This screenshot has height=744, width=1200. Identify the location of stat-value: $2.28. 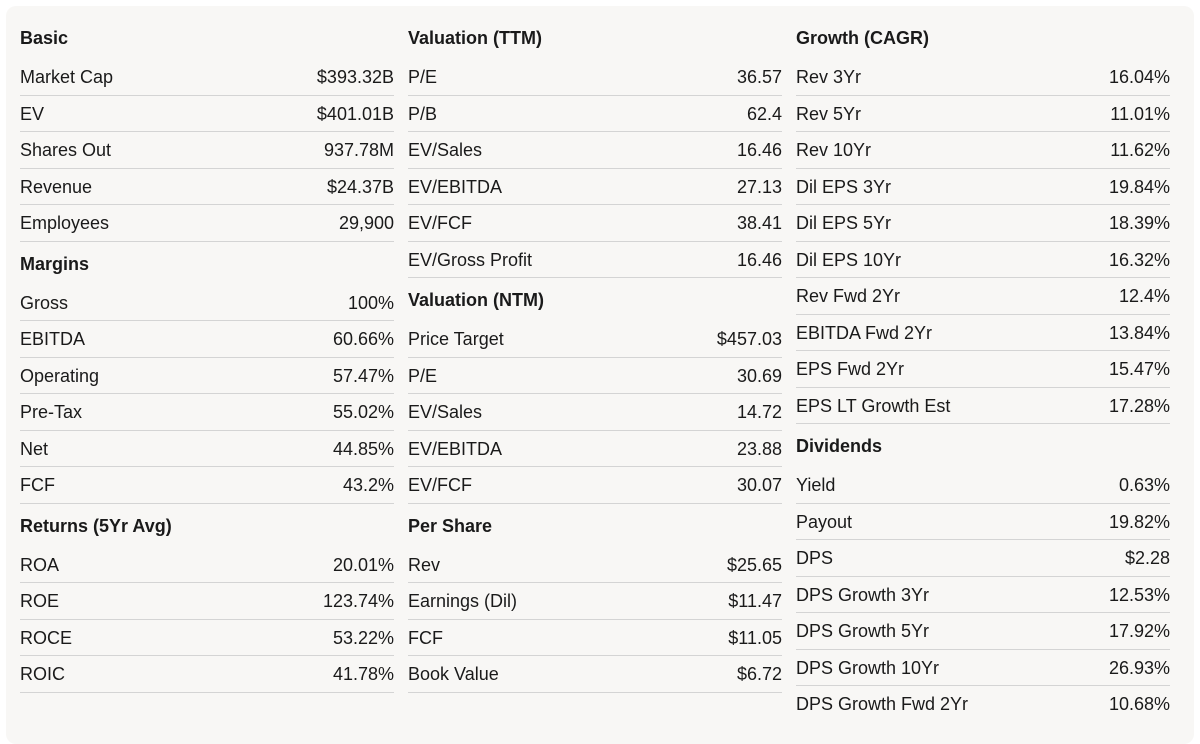
(1147, 558).